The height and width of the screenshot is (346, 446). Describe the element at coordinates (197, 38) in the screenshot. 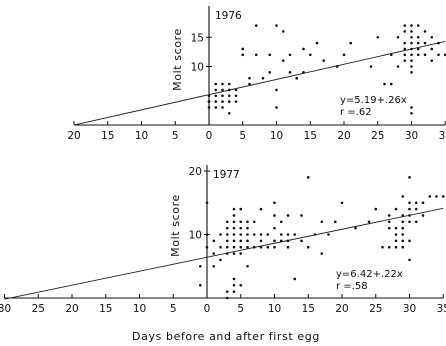

I see `y-tick-label: 15` at that location.